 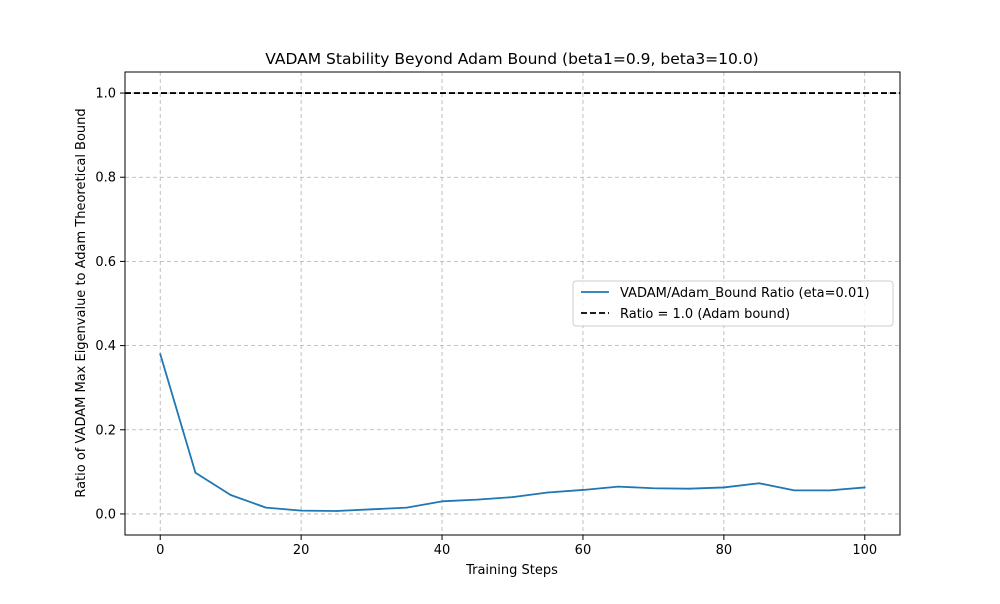 I want to click on legend-box, so click(x=733, y=303).